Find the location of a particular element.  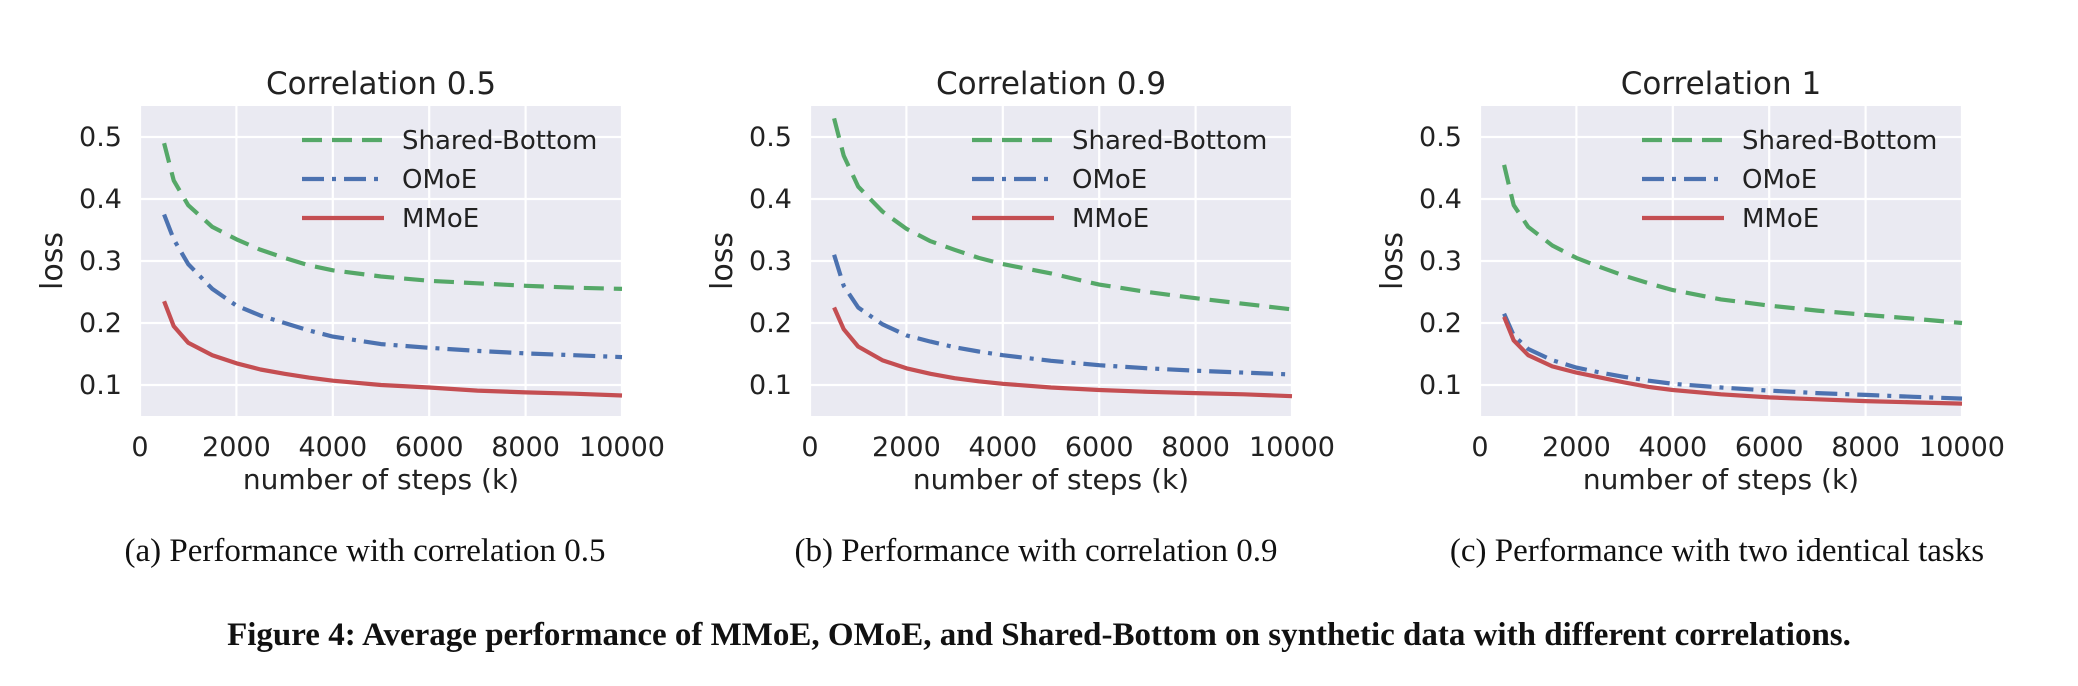

subcaption-b: (b) Performance with correlation 0.9 is located at coordinates (1036, 551).